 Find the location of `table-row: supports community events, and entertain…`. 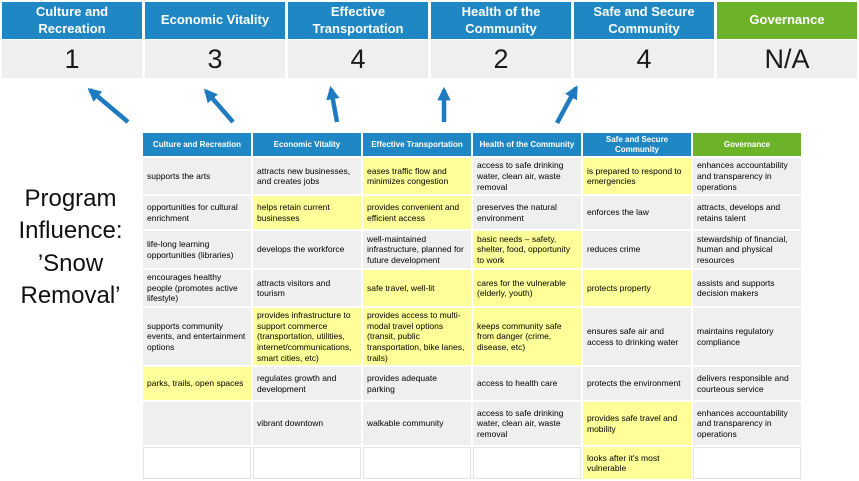

table-row: supports community events, and entertain… is located at coordinates (472, 336).